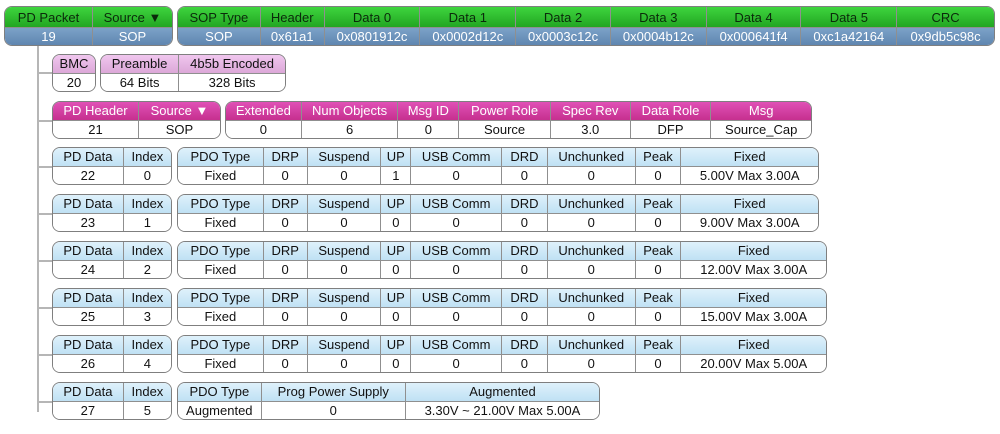  Describe the element at coordinates (147, 174) in the screenshot. I see `index-value: 0` at that location.